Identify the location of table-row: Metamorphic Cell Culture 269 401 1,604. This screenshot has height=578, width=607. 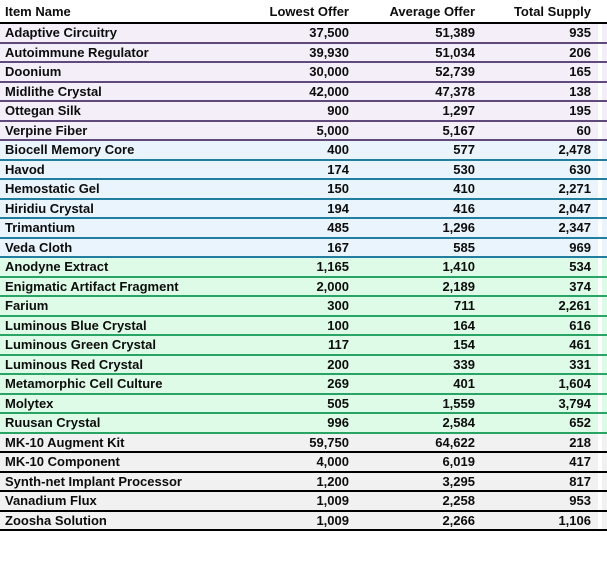
(303, 385).